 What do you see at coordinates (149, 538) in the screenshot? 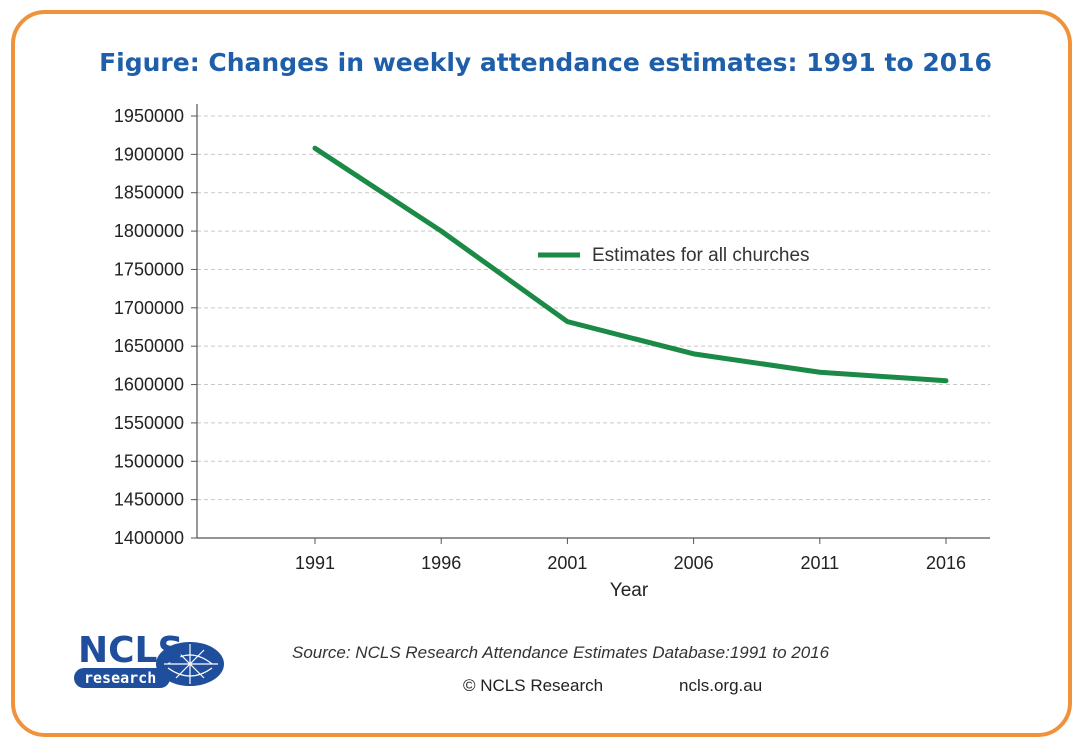
I see `y-tick-label: 1400000` at bounding box center [149, 538].